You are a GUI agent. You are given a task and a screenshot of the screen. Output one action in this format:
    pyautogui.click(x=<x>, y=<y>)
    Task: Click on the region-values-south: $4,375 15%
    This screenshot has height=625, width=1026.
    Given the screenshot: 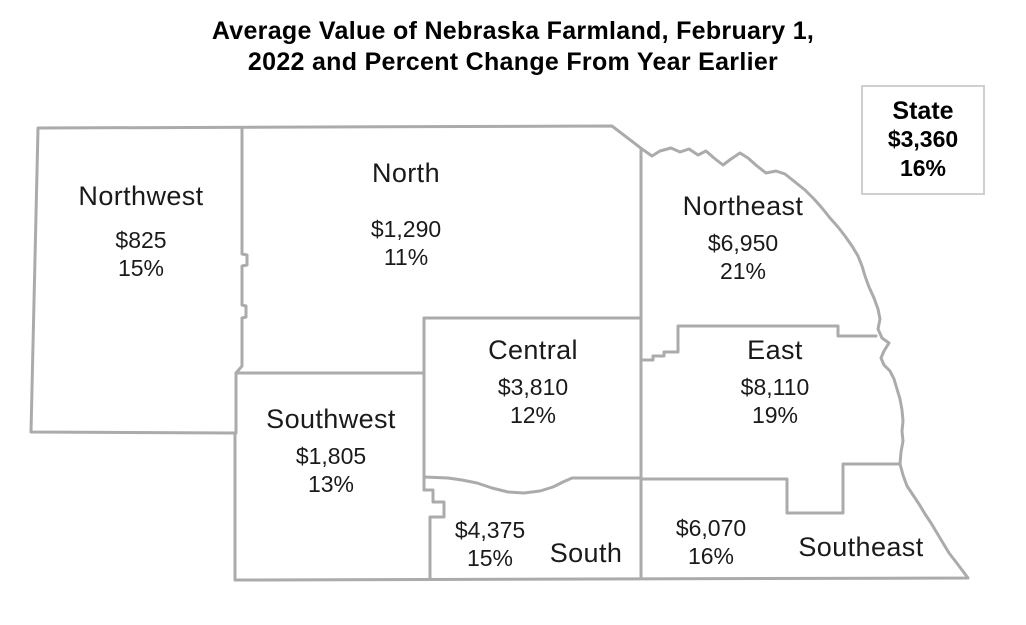 What is the action you would take?
    pyautogui.click(x=490, y=544)
    